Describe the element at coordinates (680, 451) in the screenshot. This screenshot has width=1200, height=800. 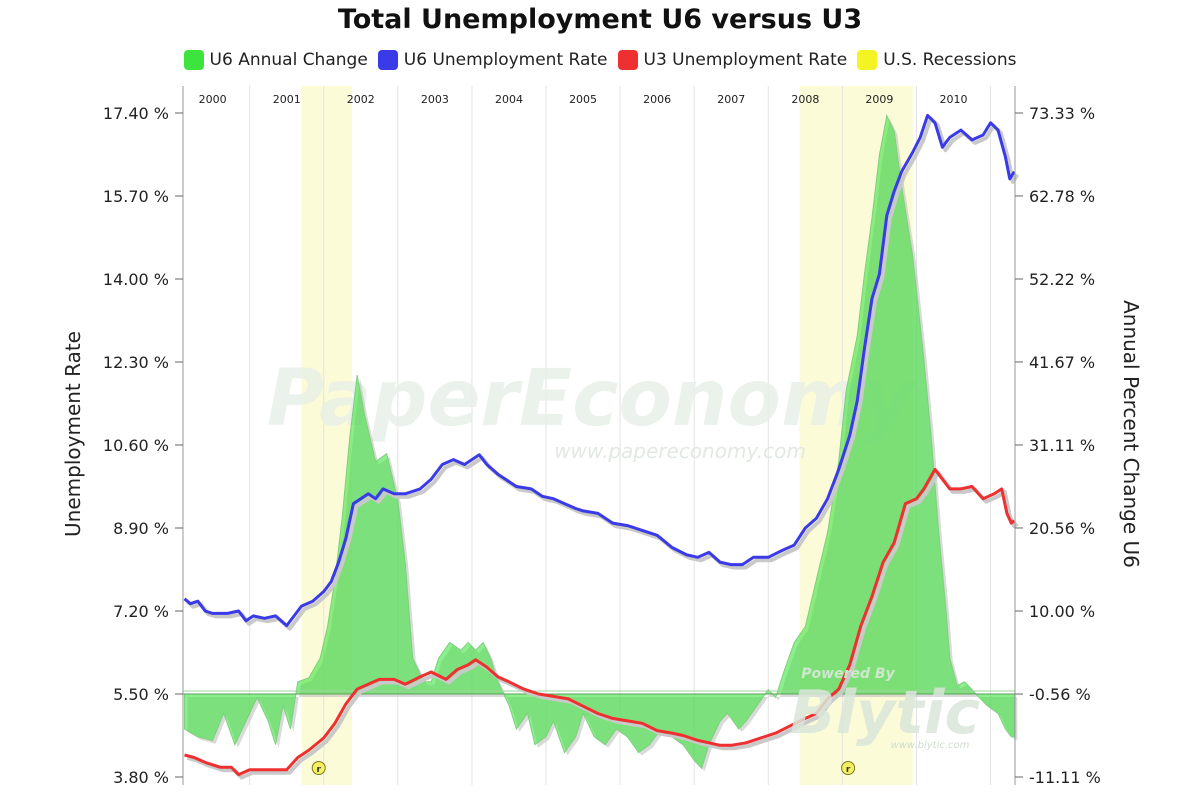
I see `watermark-url: www.papereconomy.com` at that location.